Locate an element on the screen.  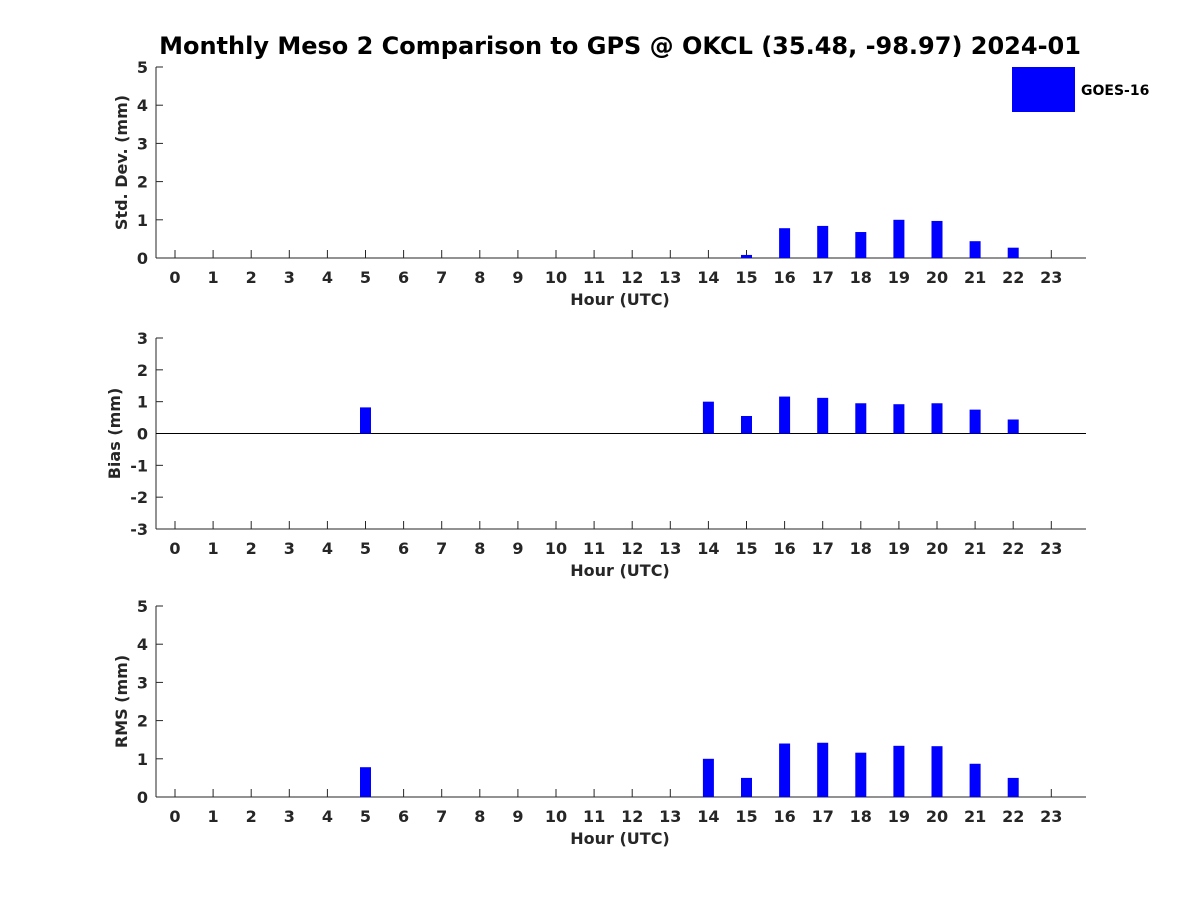
y-axis-label: RMS (mm) is located at coordinates (121, 701).